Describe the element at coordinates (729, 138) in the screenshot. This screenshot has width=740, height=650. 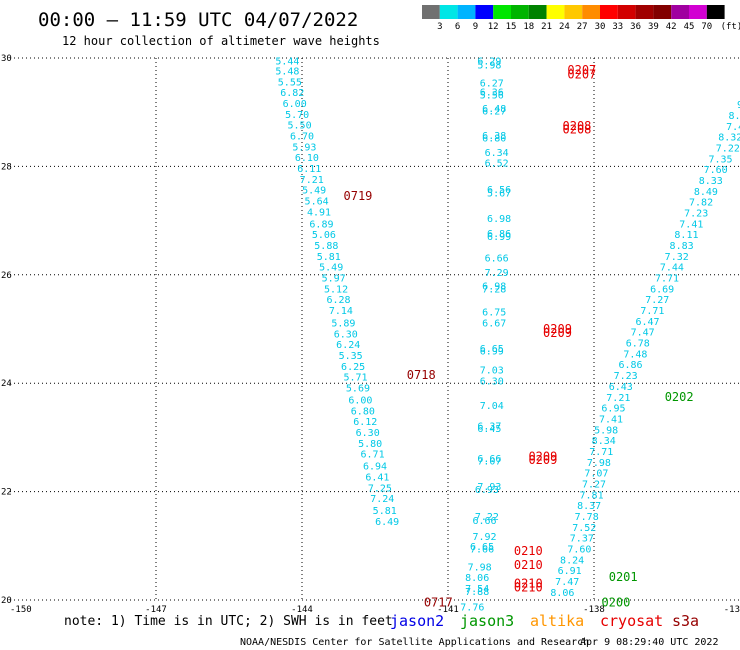
I see `swh-value-jason3: 8.32` at that location.